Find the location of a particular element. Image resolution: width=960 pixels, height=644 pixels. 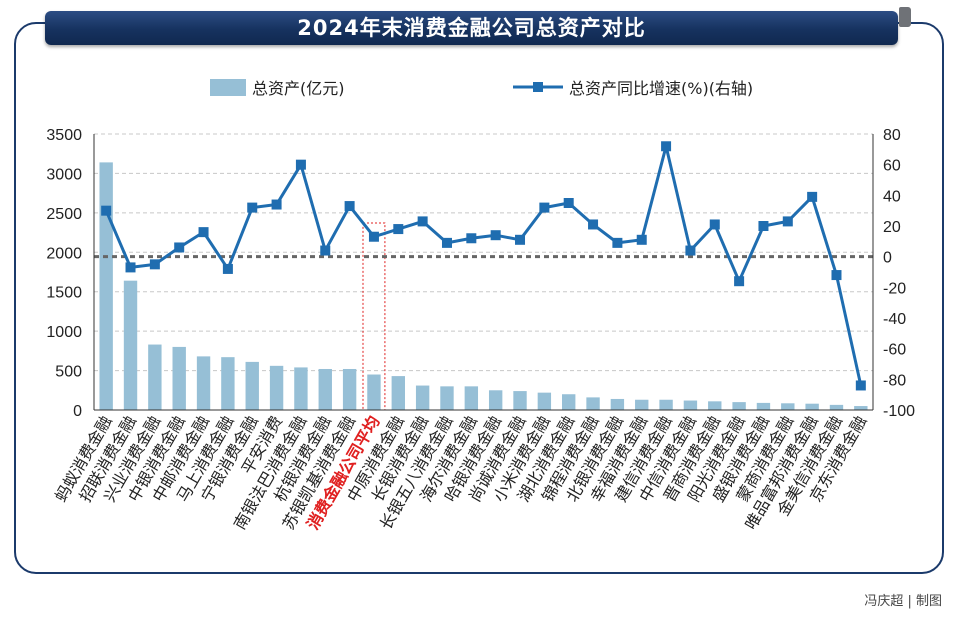

legend-bar-label: 总资产(亿元) is located at coordinates (298, 88).